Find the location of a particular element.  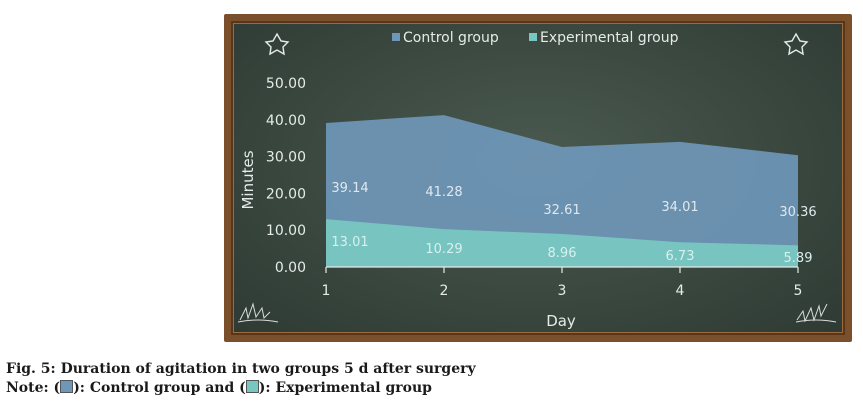

star-doodle-left-icon is located at coordinates (277, 44).